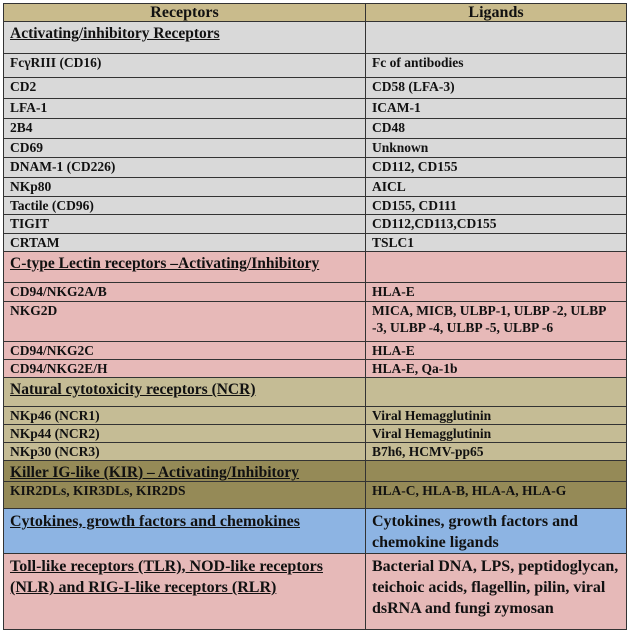  Describe the element at coordinates (184, 108) in the screenshot. I see `receptor-cell: LFA-1` at that location.